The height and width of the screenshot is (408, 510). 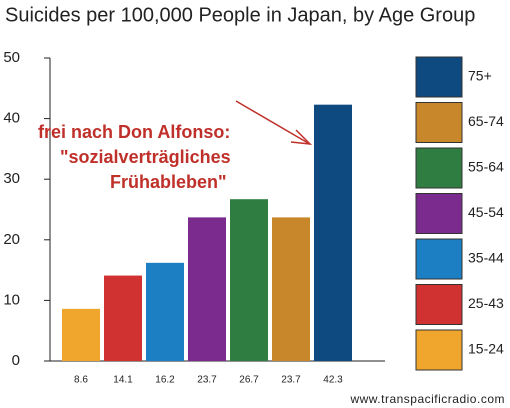 I want to click on value-label: 8.6, so click(x=81, y=380).